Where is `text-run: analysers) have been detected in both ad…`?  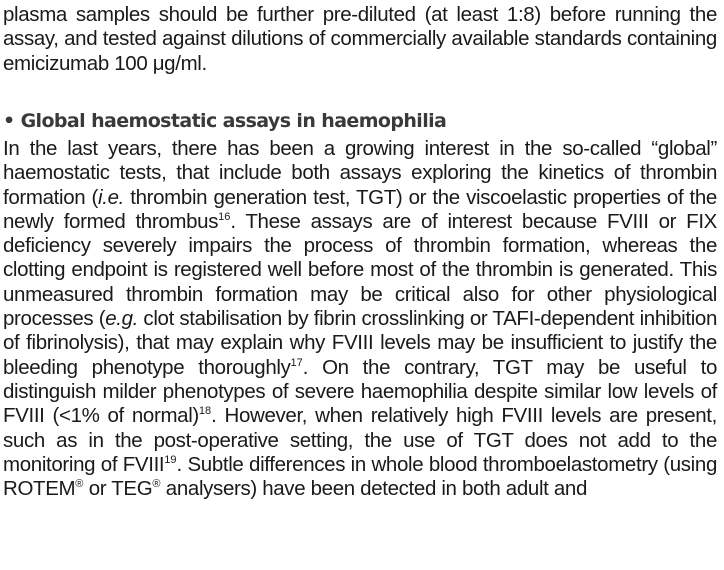
text-run: analysers) have been detected in both ad… is located at coordinates (374, 489).